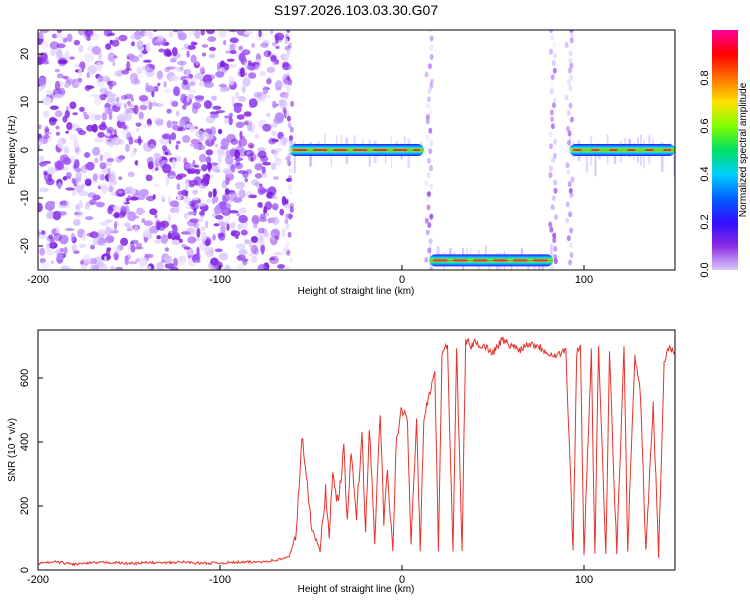  Describe the element at coordinates (38, 580) in the screenshot. I see `snr-x-tick-label: -200` at that location.